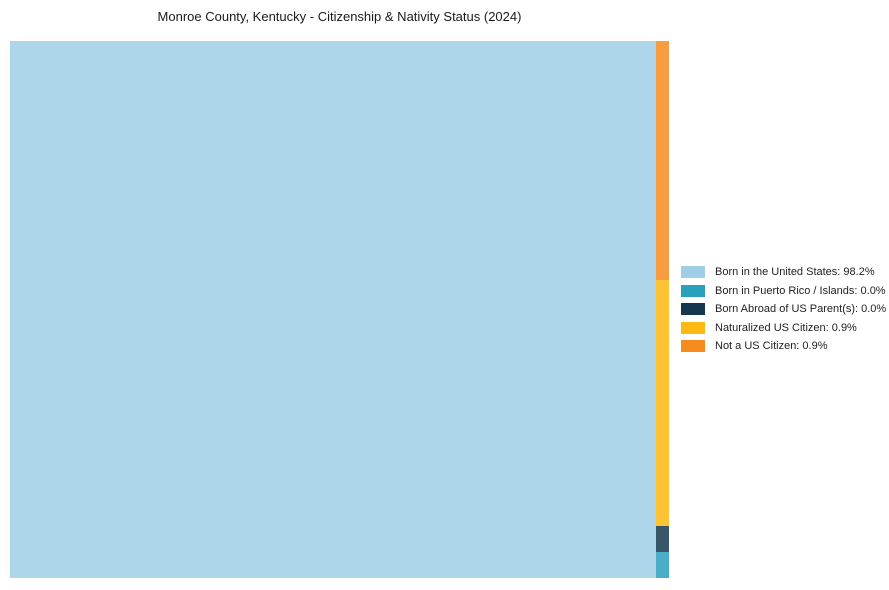 The width and height of the screenshot is (889, 590). What do you see at coordinates (693, 272) in the screenshot?
I see `legend-swatch-born-in-united-states` at bounding box center [693, 272].